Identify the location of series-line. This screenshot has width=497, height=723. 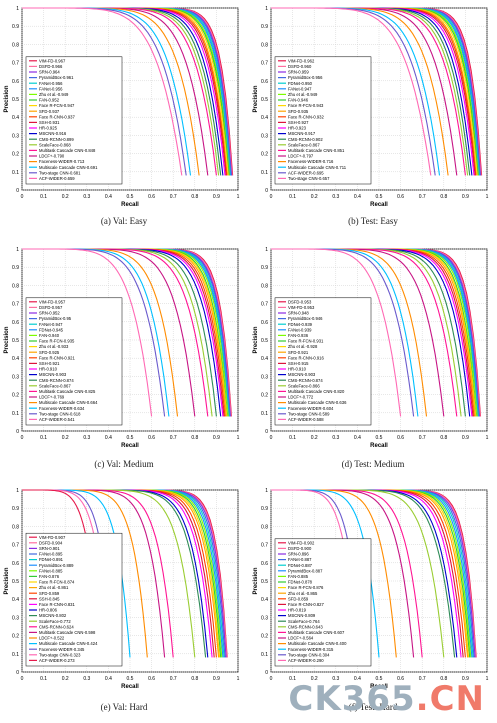
(351, 91).